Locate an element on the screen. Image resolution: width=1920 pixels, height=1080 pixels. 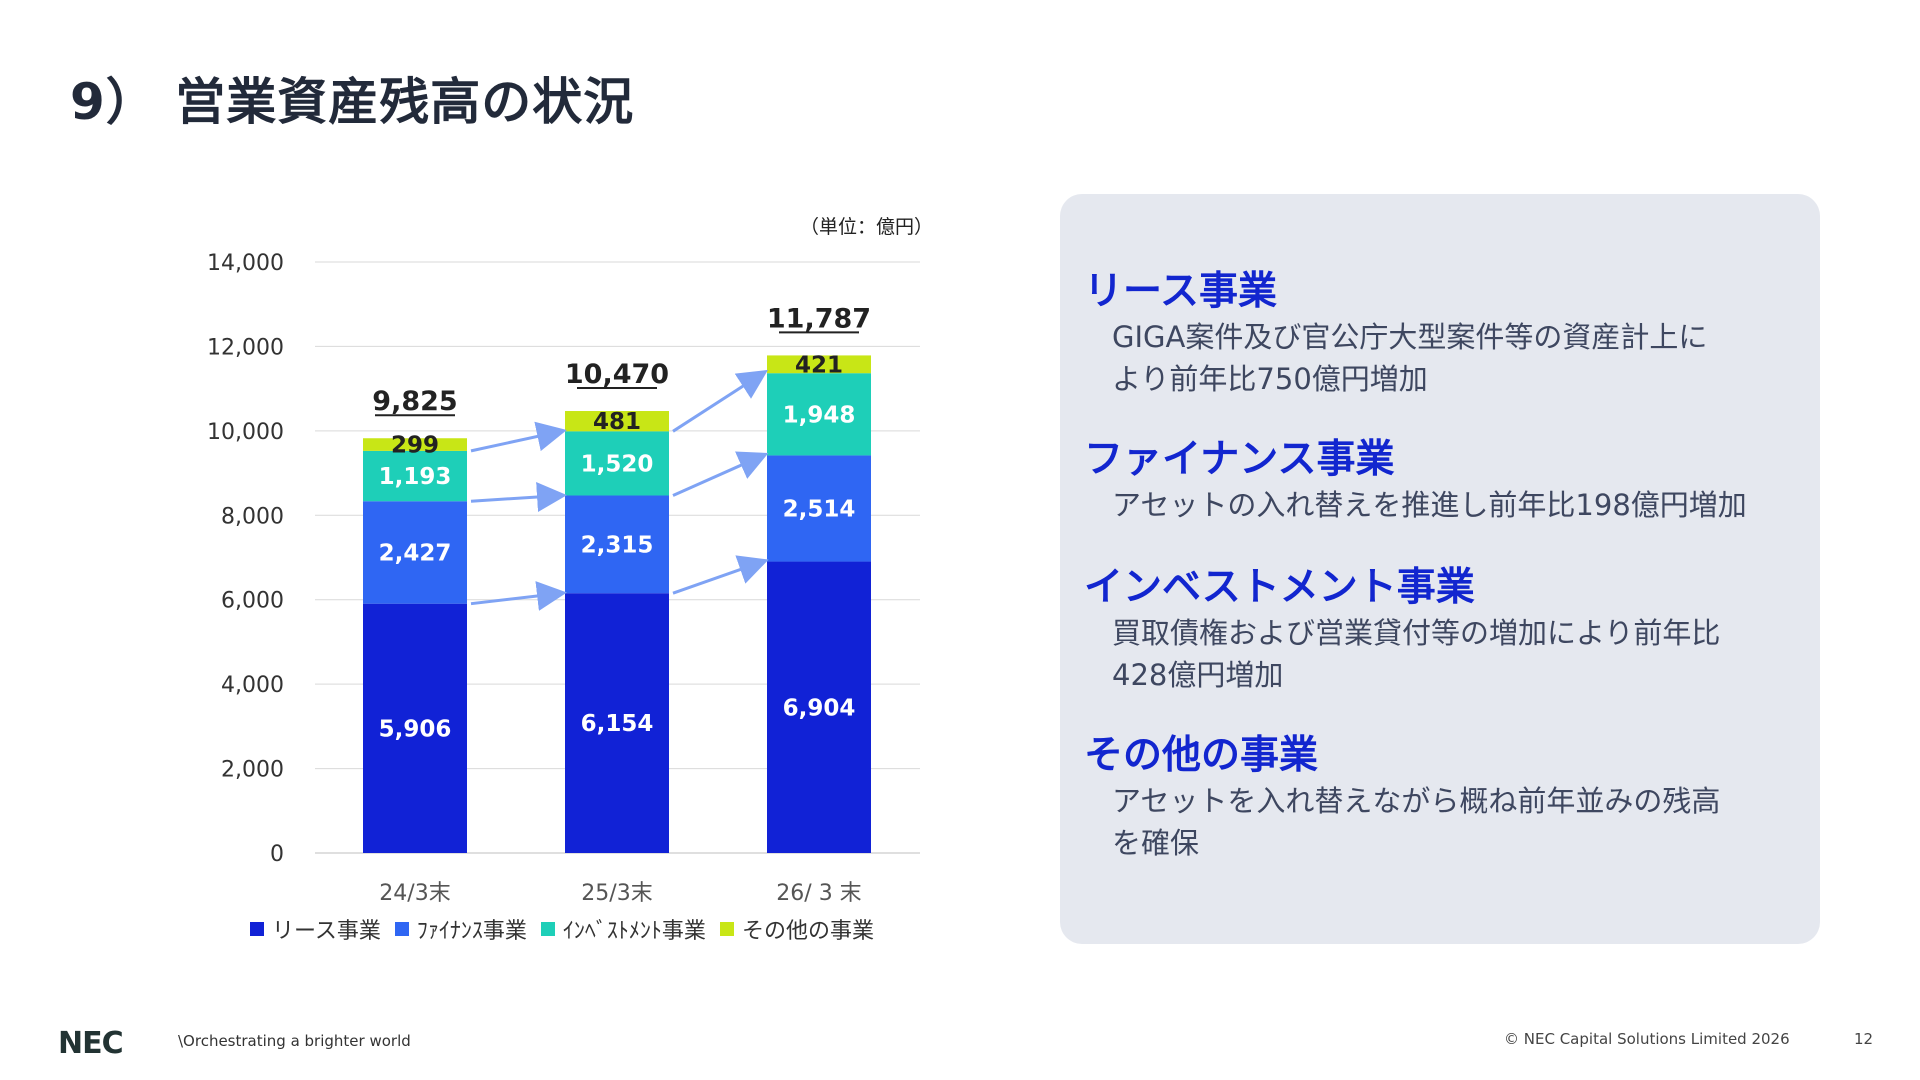
section-body-investment: 買取債権および営業貸付等の増加により前年比 428億円増加 is located at coordinates (1416, 654).